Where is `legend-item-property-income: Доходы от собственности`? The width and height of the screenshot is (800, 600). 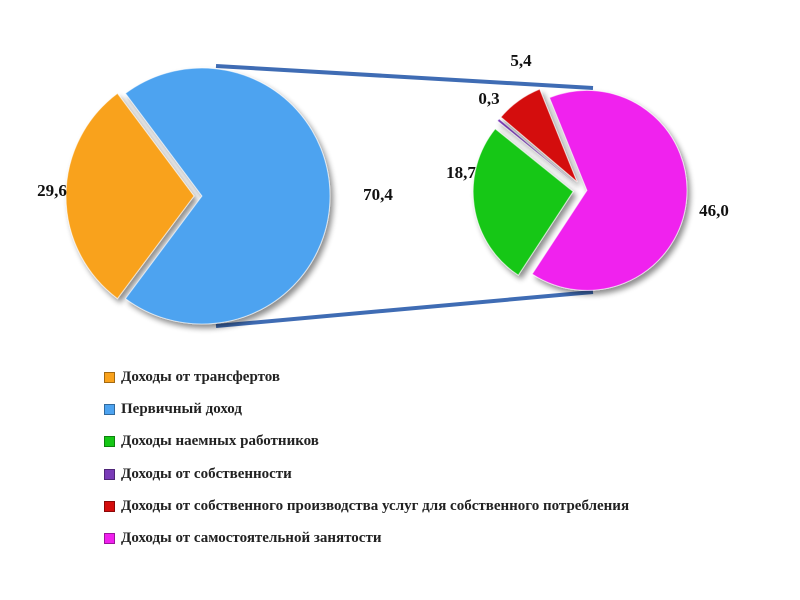
legend-item-property-income: Доходы от собственности is located at coordinates (366, 474).